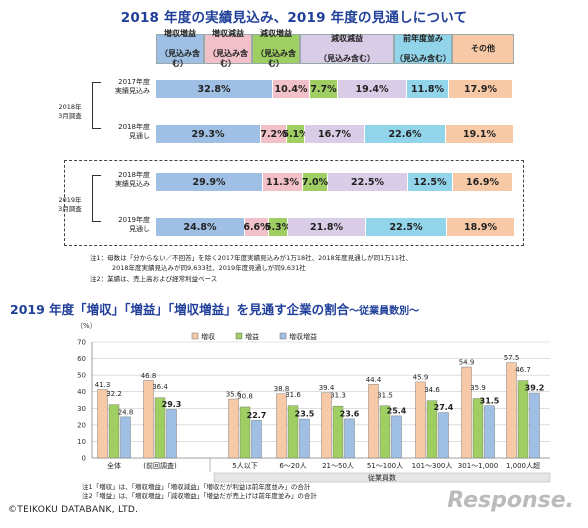 The width and height of the screenshot is (588, 528). What do you see at coordinates (134, 82) in the screenshot?
I see `row-label-0-line1: 2017年度` at bounding box center [134, 82].